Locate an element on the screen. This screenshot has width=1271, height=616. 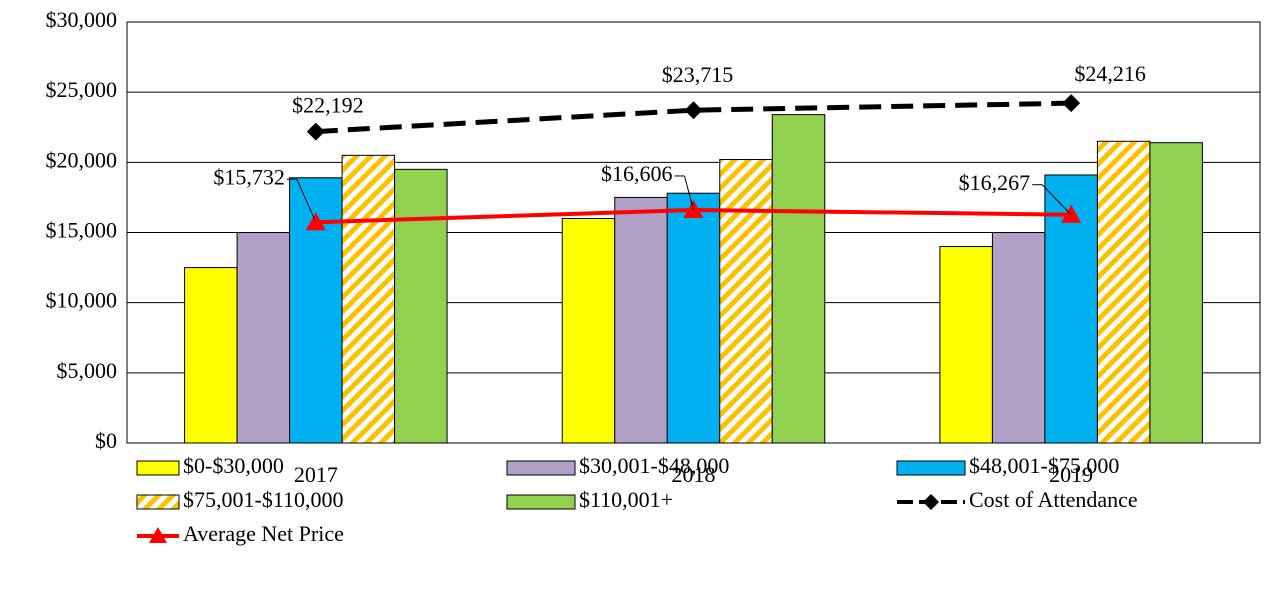
legend-label: $48,001-$75,000 is located at coordinates (1044, 465).